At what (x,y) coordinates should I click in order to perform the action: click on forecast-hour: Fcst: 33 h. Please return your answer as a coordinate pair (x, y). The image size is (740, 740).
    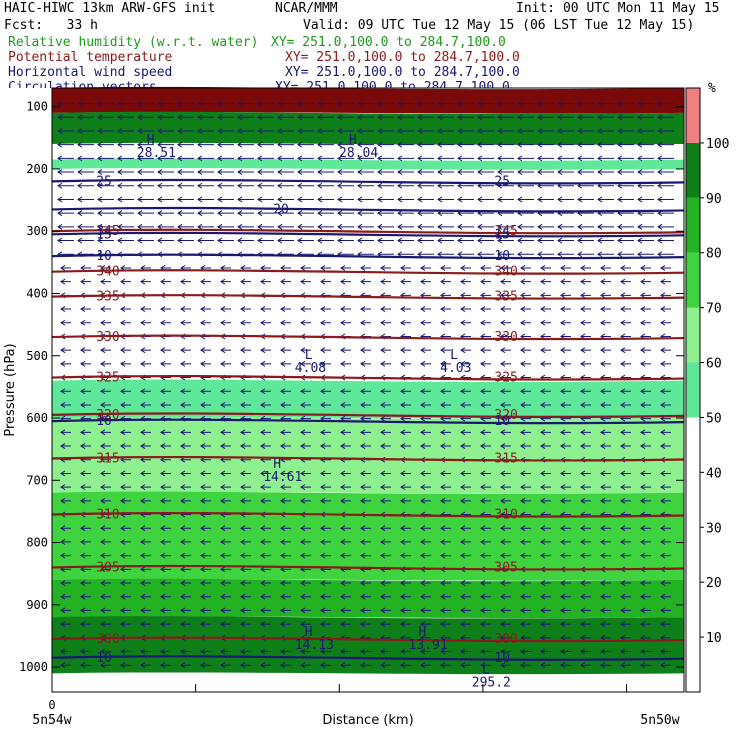
    Looking at the image, I should click on (51, 25).